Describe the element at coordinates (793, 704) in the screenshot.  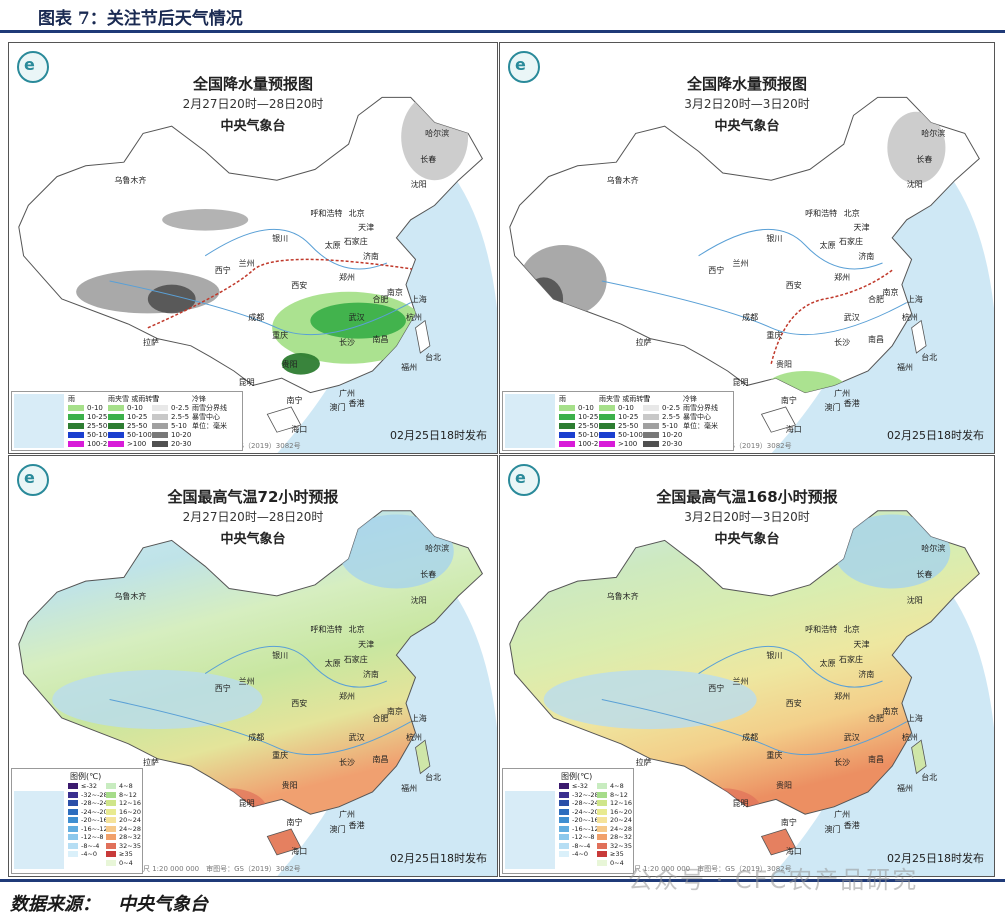
I see `city-label: 西安` at that location.